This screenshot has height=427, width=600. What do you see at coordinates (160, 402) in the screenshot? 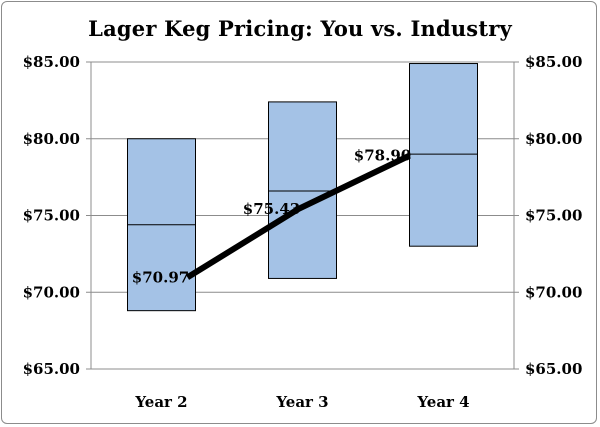
I see `x-tick-label: Year 2` at bounding box center [160, 402].